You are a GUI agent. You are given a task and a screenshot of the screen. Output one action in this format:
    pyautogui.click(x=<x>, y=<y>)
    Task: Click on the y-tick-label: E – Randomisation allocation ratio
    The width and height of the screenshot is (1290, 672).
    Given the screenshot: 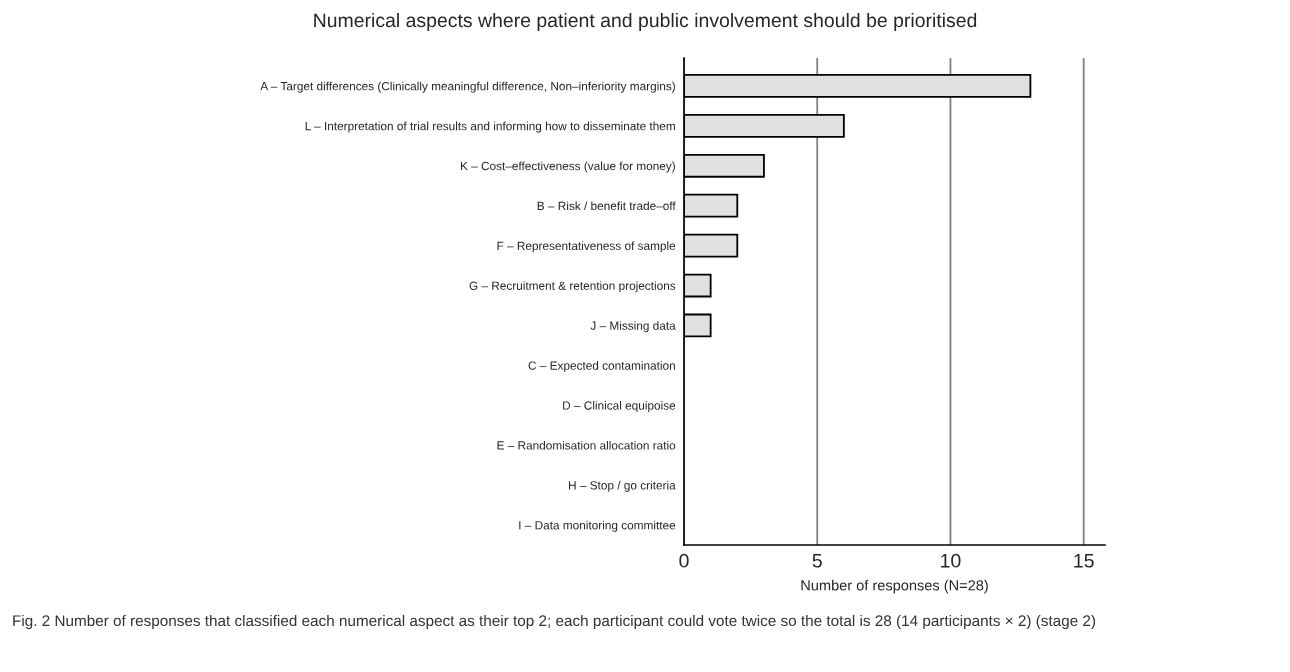 What is the action you would take?
    pyautogui.click(x=586, y=445)
    